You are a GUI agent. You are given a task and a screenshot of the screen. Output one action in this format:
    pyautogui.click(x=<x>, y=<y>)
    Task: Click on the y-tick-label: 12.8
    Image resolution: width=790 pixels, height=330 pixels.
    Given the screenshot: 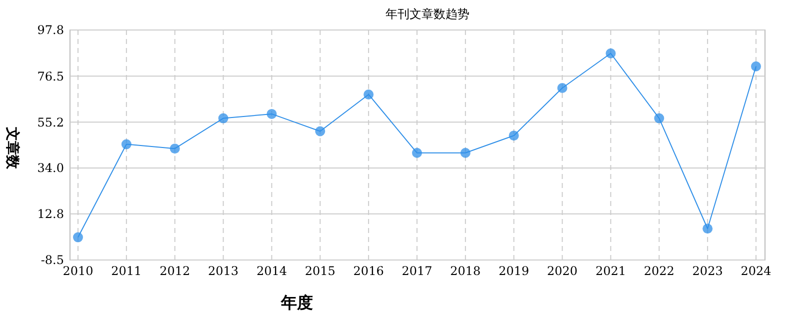 What is the action you would take?
    pyautogui.click(x=50, y=214)
    